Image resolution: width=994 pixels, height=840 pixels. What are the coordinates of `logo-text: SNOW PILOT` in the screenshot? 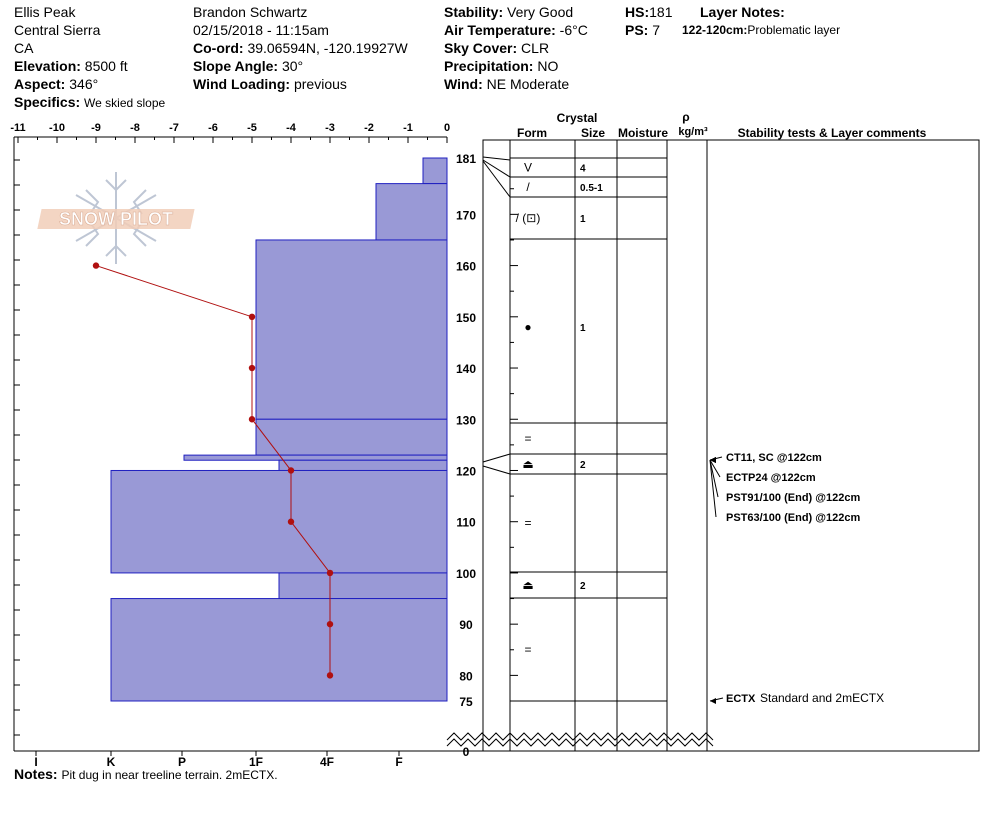 It's located at (116, 219).